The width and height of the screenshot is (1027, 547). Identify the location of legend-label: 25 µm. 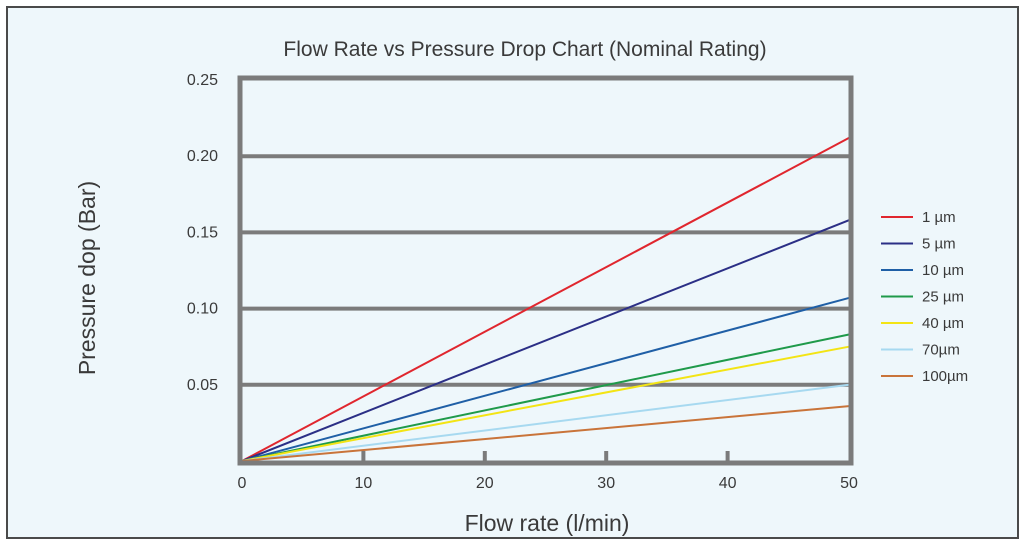
(943, 297).